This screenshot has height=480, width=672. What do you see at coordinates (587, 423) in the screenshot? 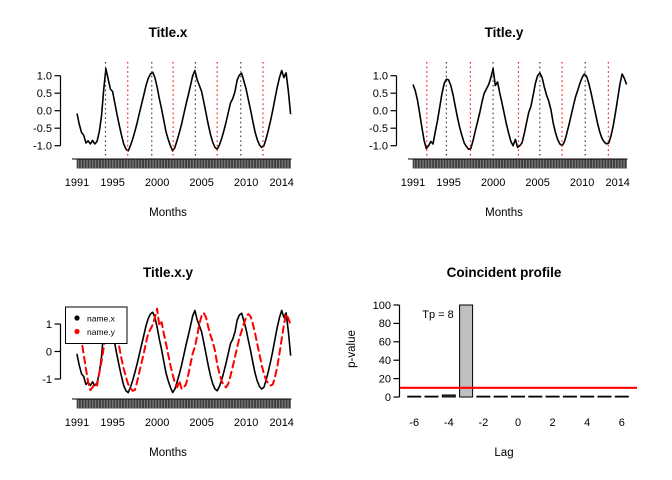
I see `x-tick-label: 4` at bounding box center [587, 423].